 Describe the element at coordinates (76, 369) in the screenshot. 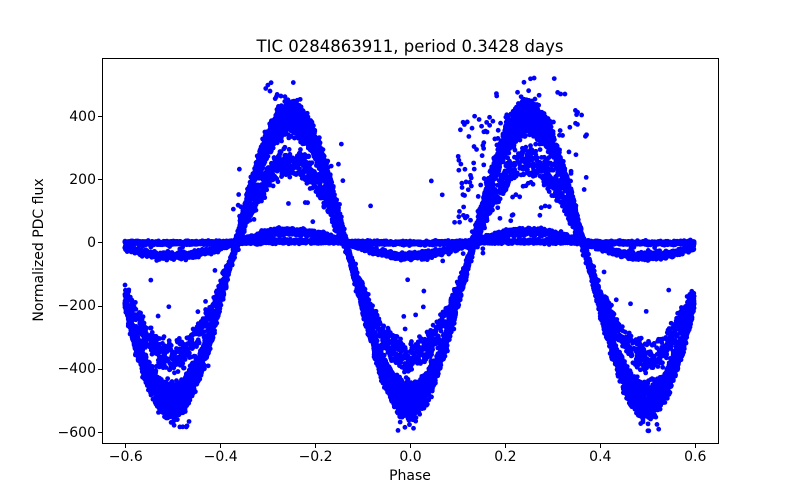

I see `y-tick-label: −400` at that location.